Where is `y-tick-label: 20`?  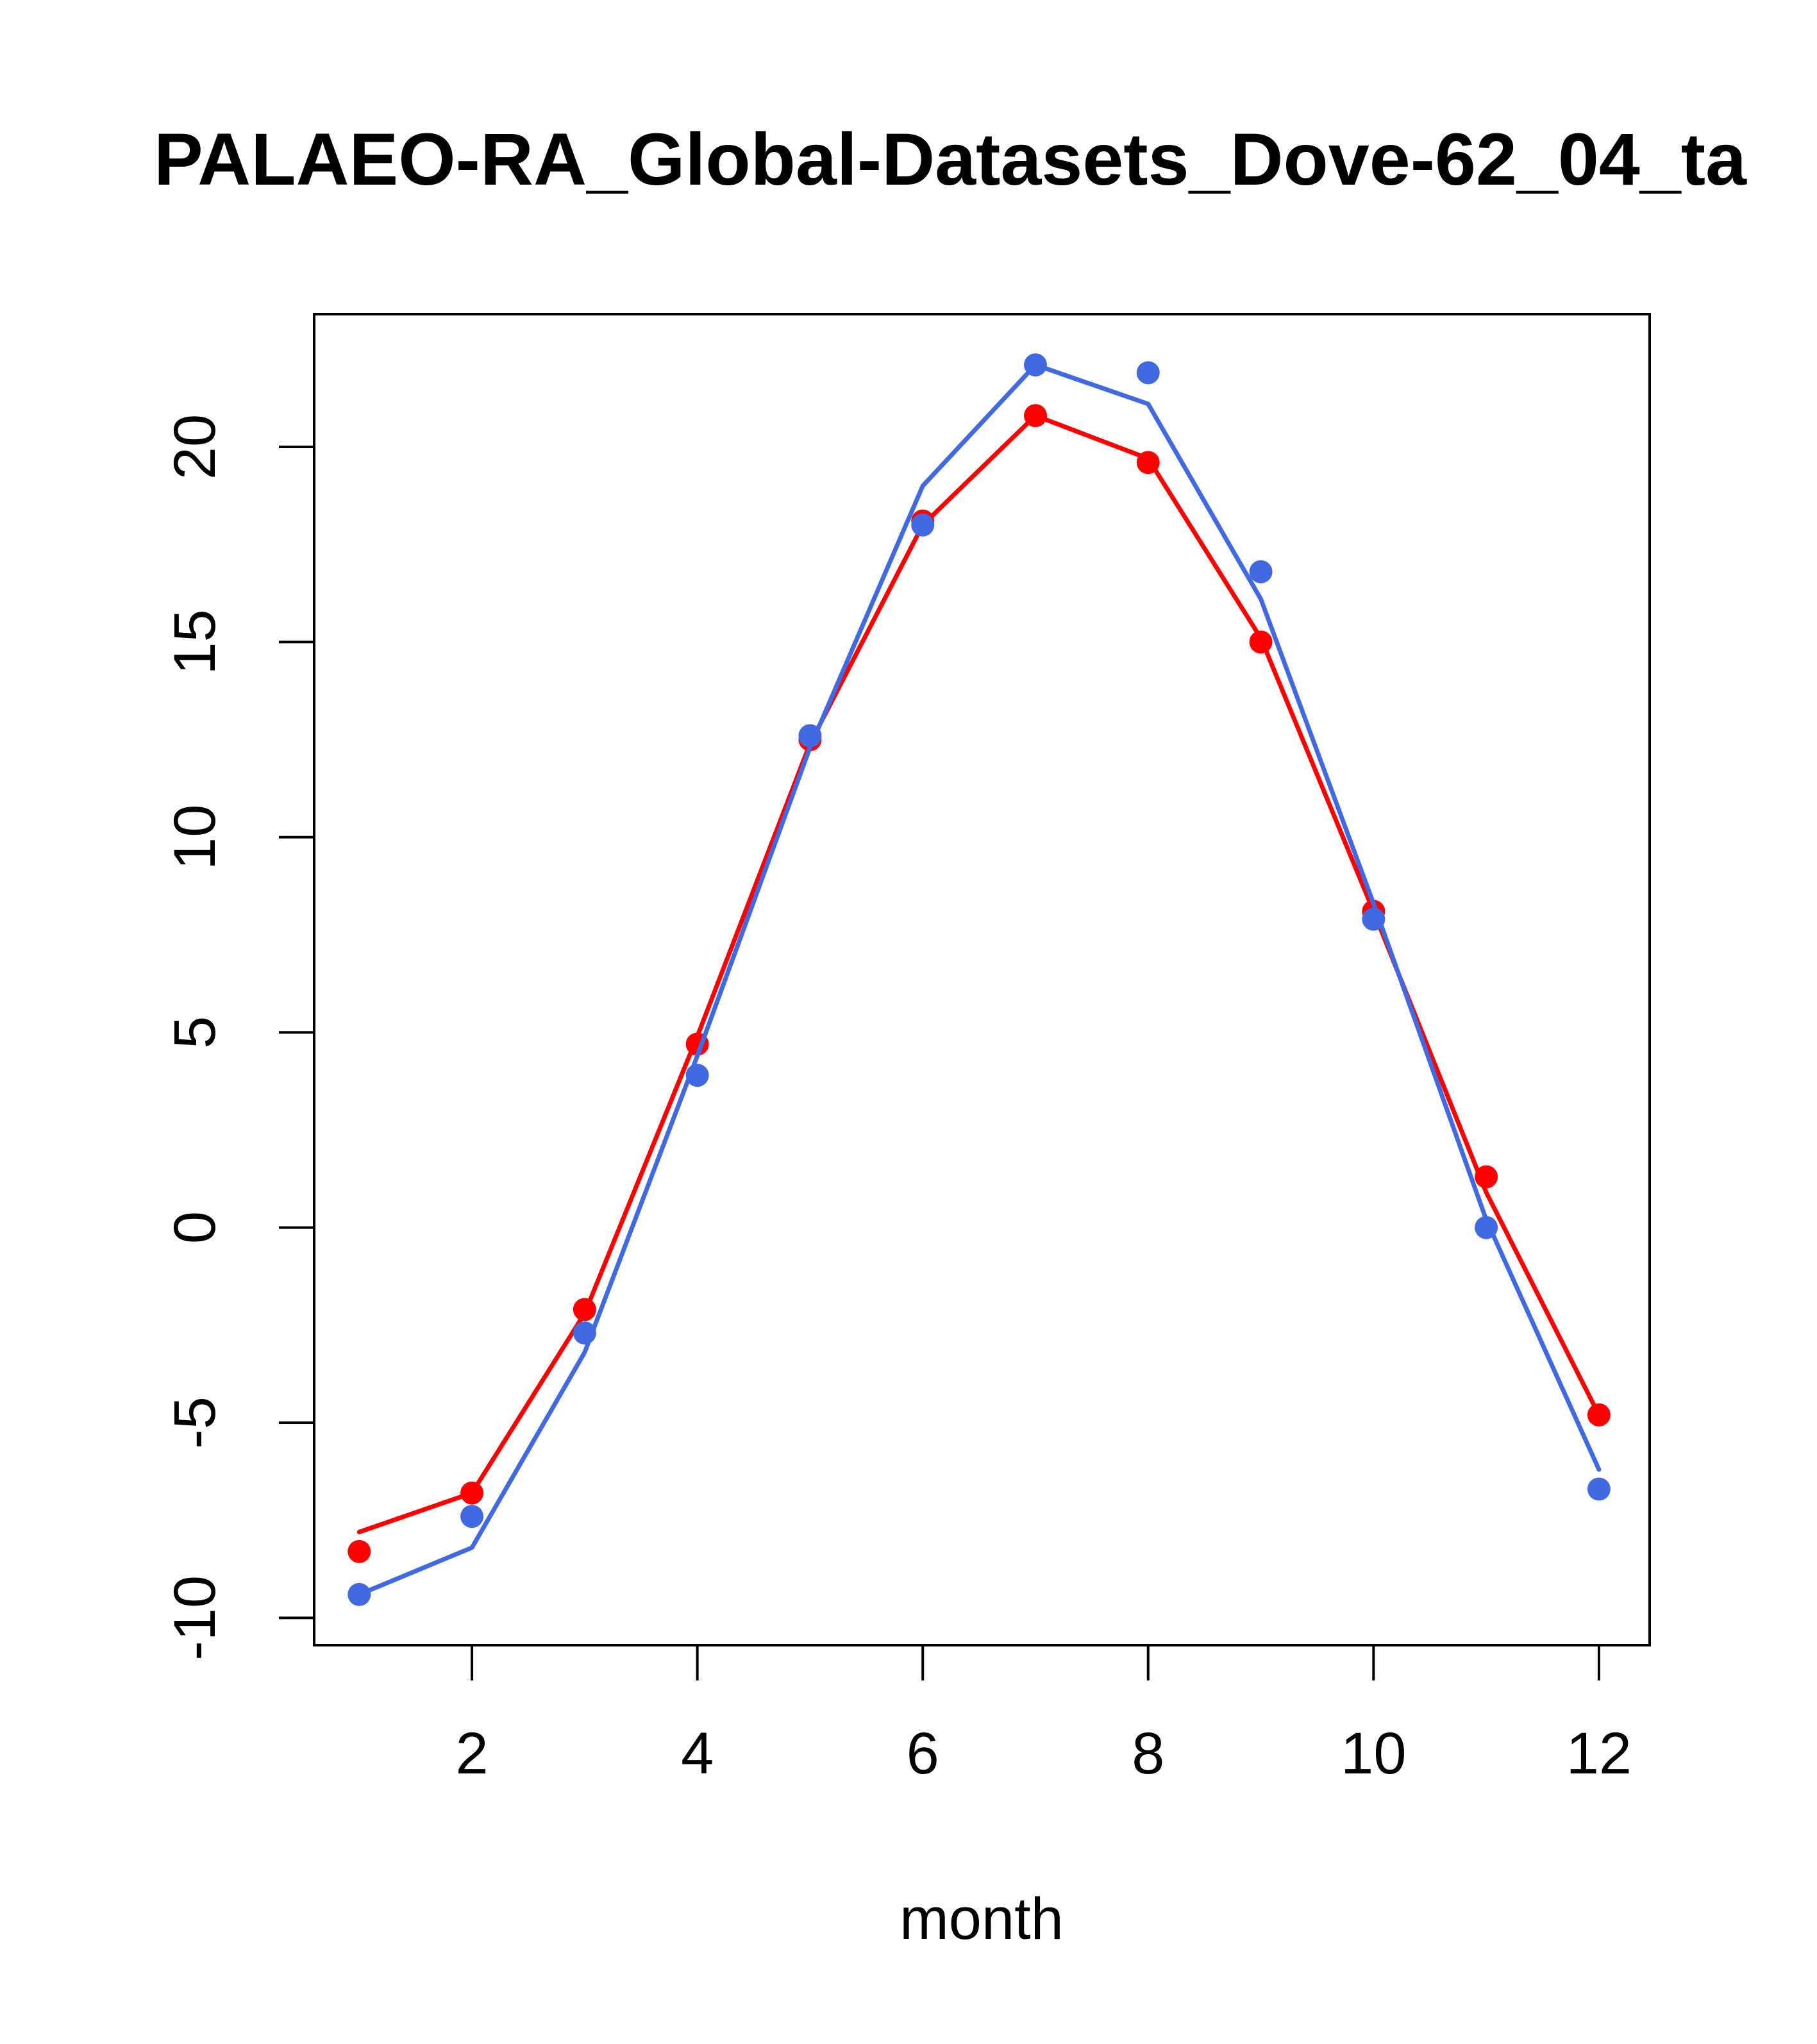 y-tick-label: 20 is located at coordinates (195, 447).